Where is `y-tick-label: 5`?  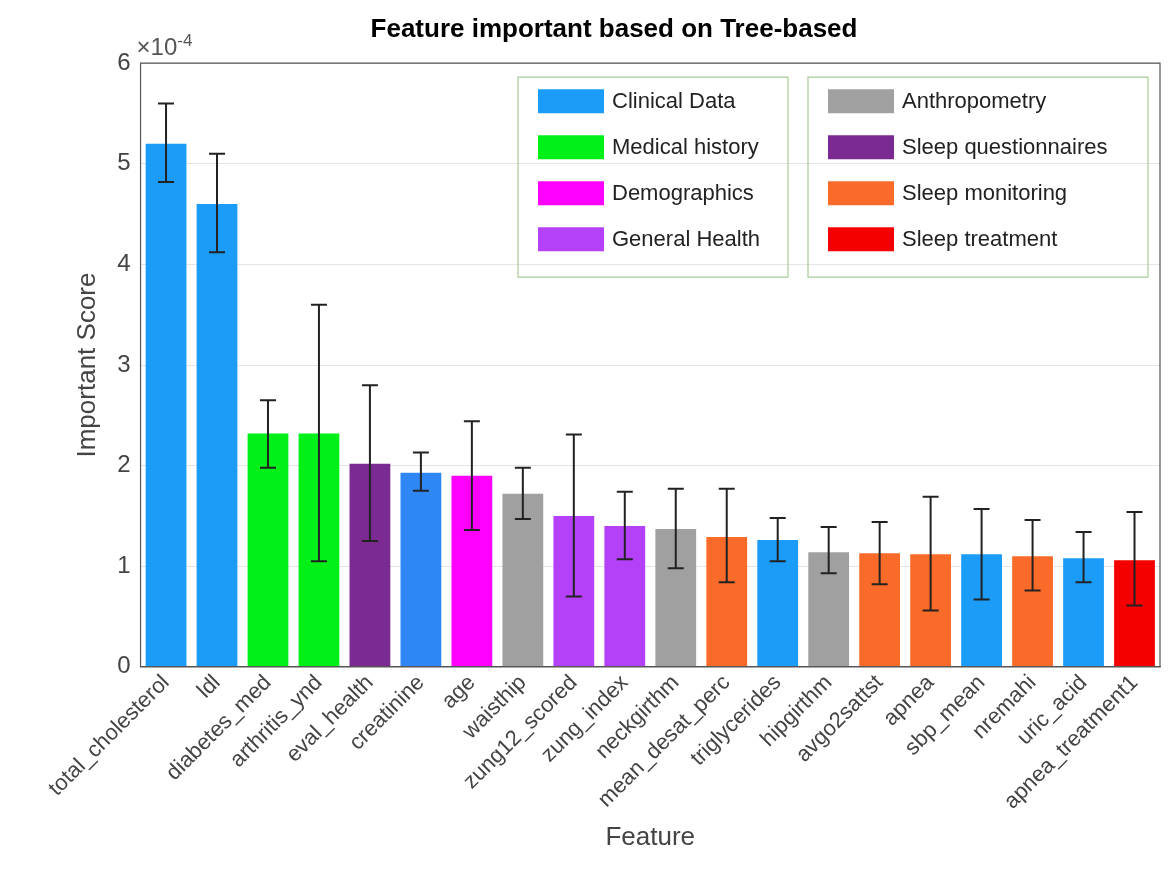
y-tick-label: 5 is located at coordinates (124, 162).